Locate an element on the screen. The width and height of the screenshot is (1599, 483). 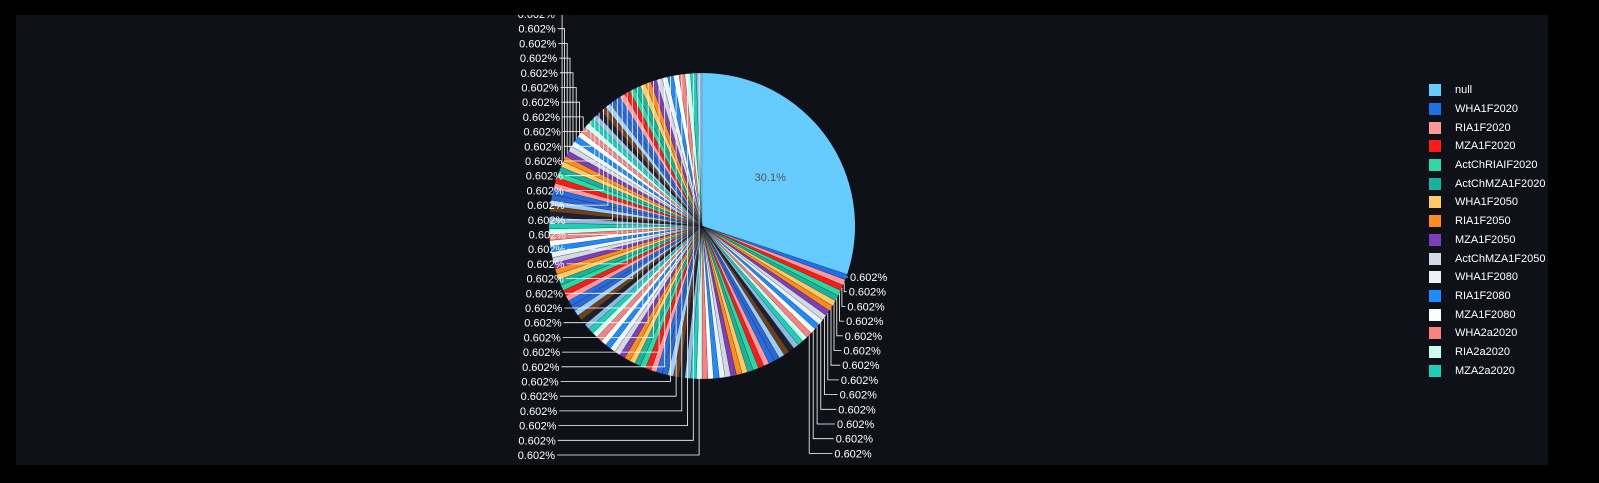
legend-label: RIA1F2020 is located at coordinates (1483, 127).